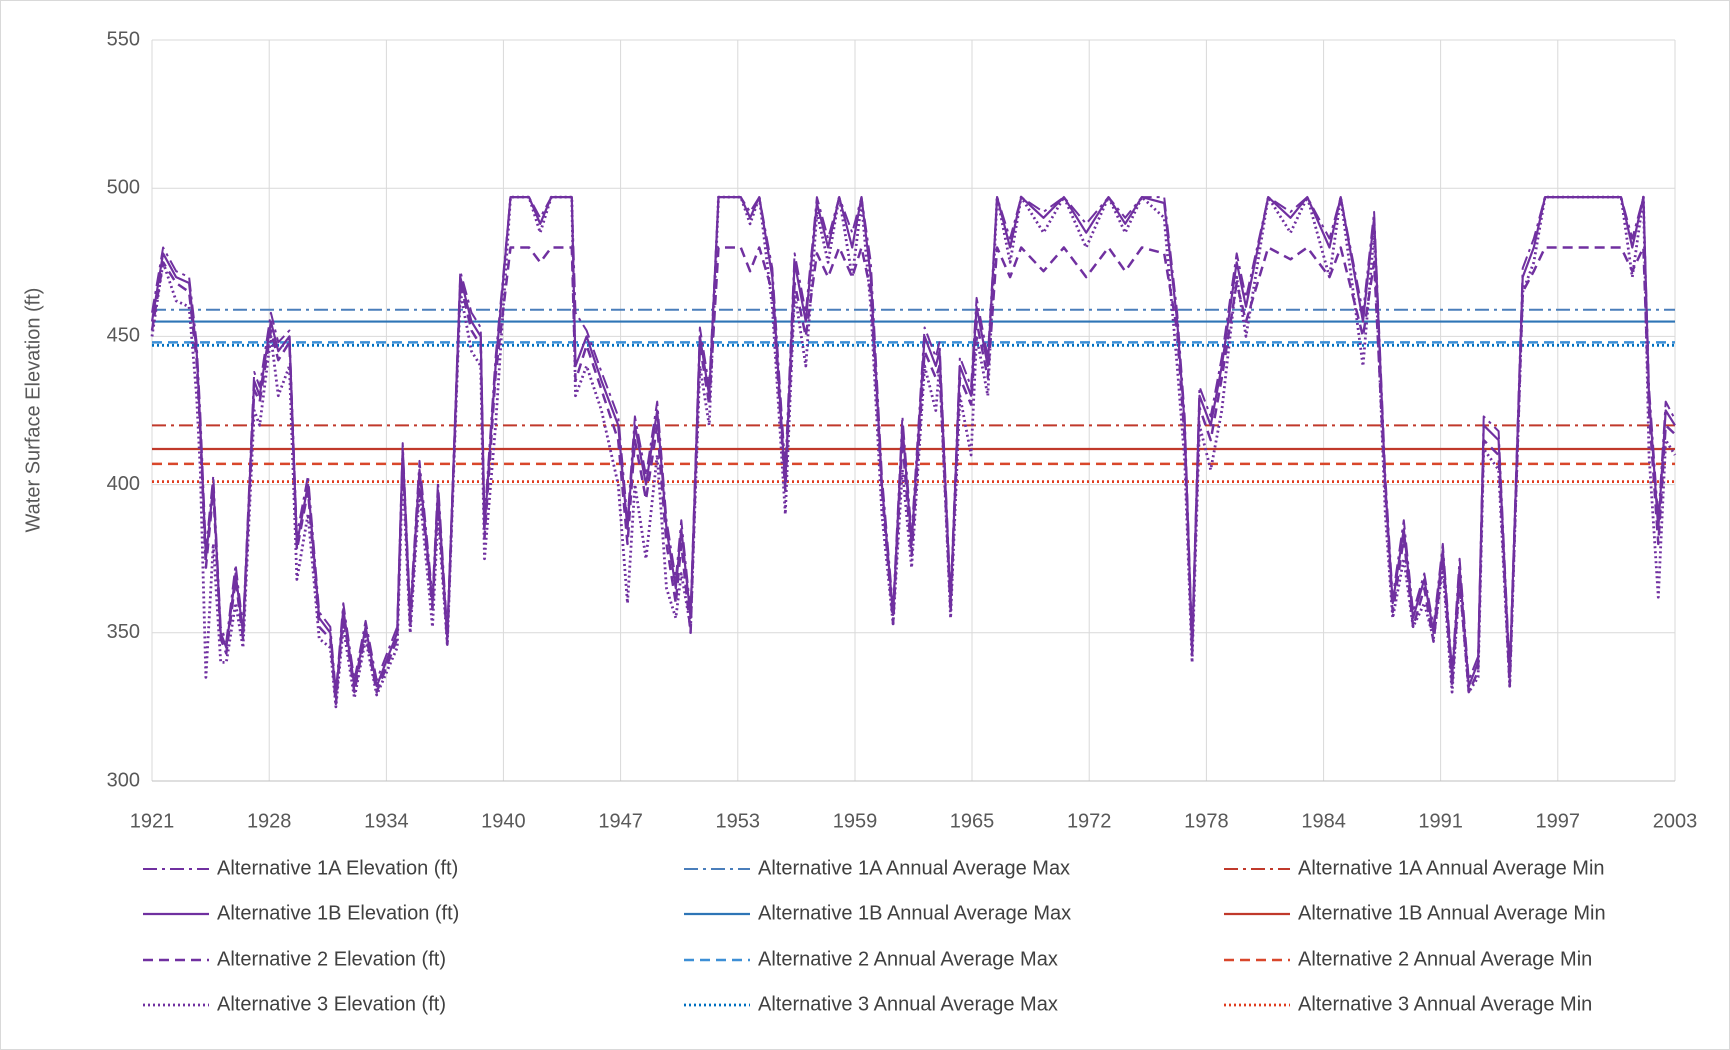  I want to click on y-tick-label: 350, so click(123, 632).